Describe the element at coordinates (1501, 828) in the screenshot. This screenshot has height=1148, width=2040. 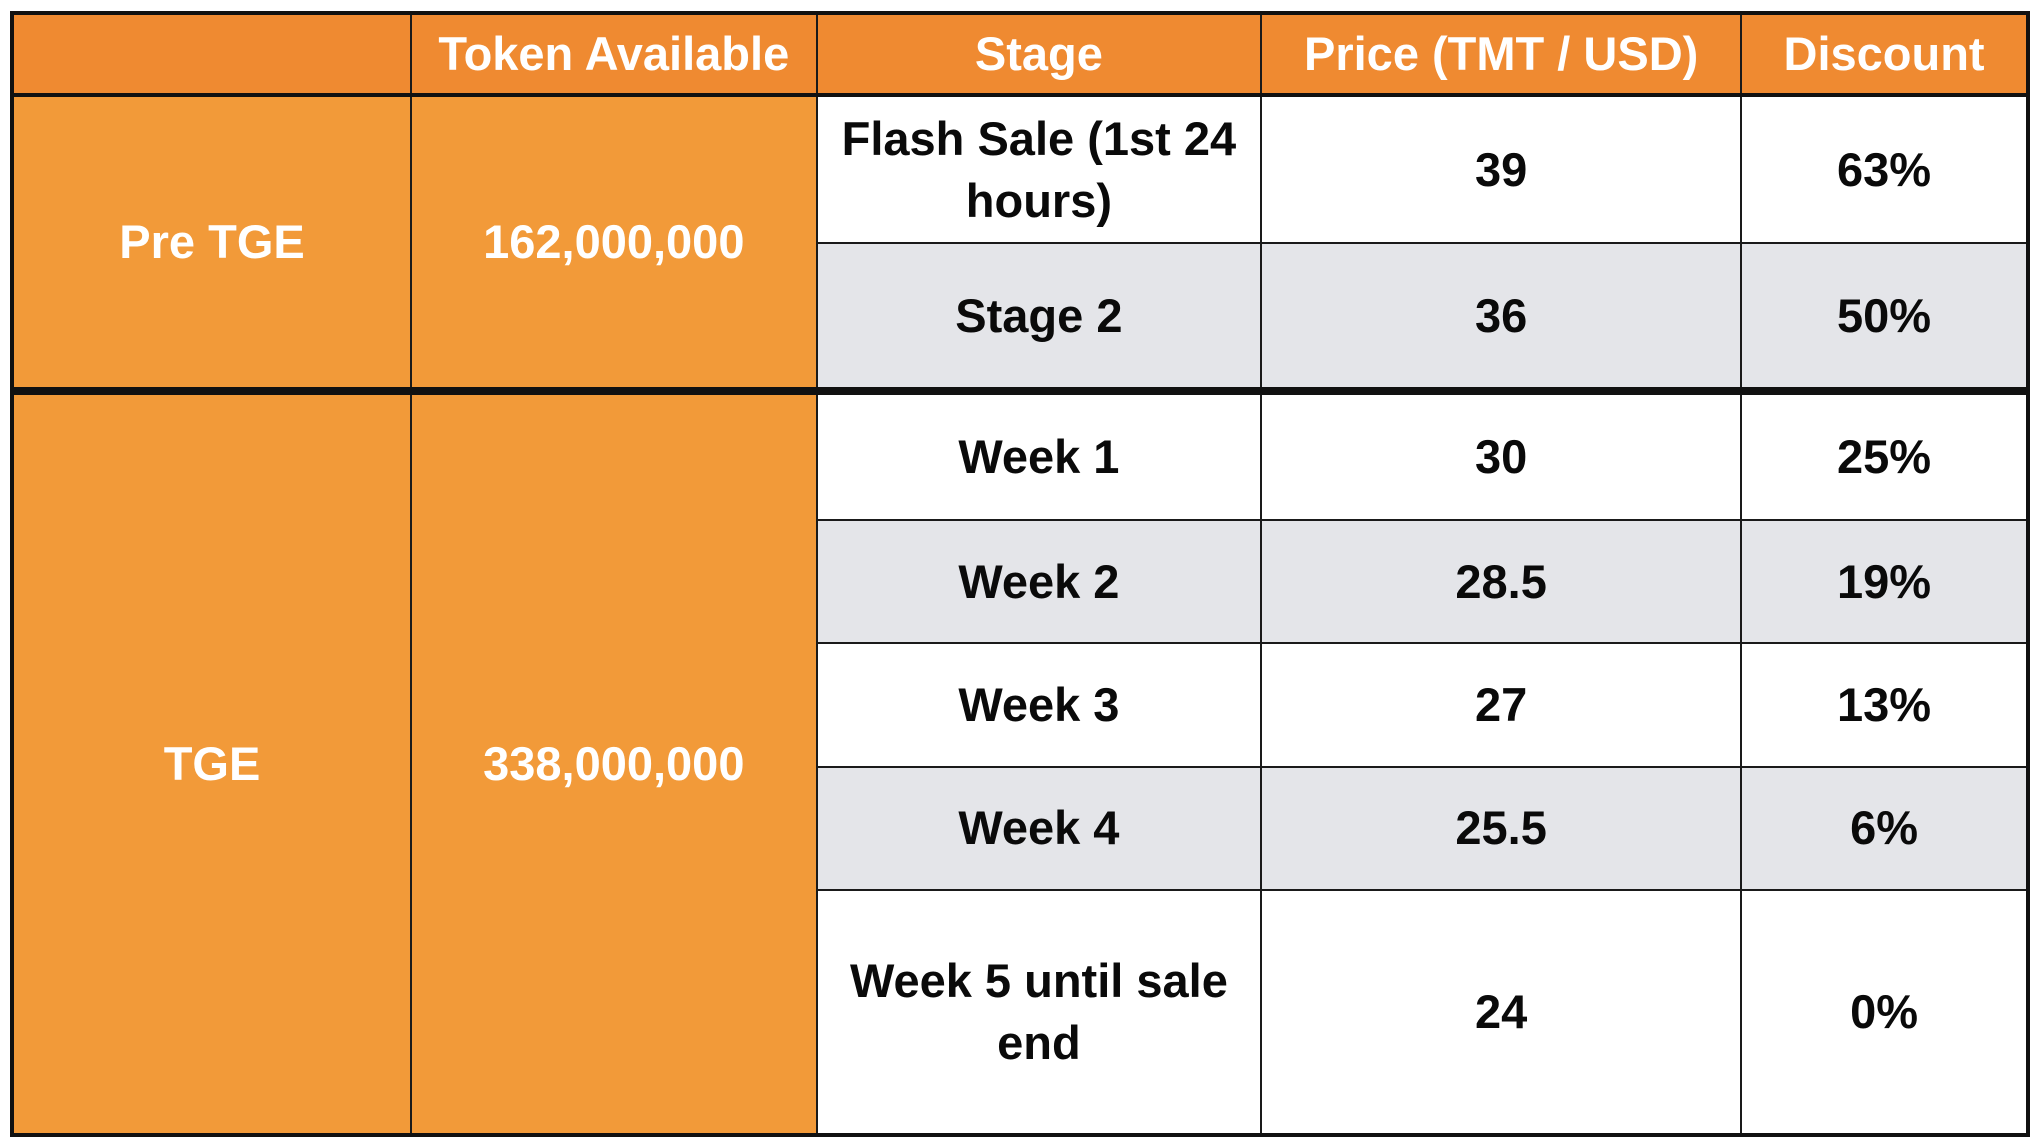
I see `price-cell: 25.5` at that location.